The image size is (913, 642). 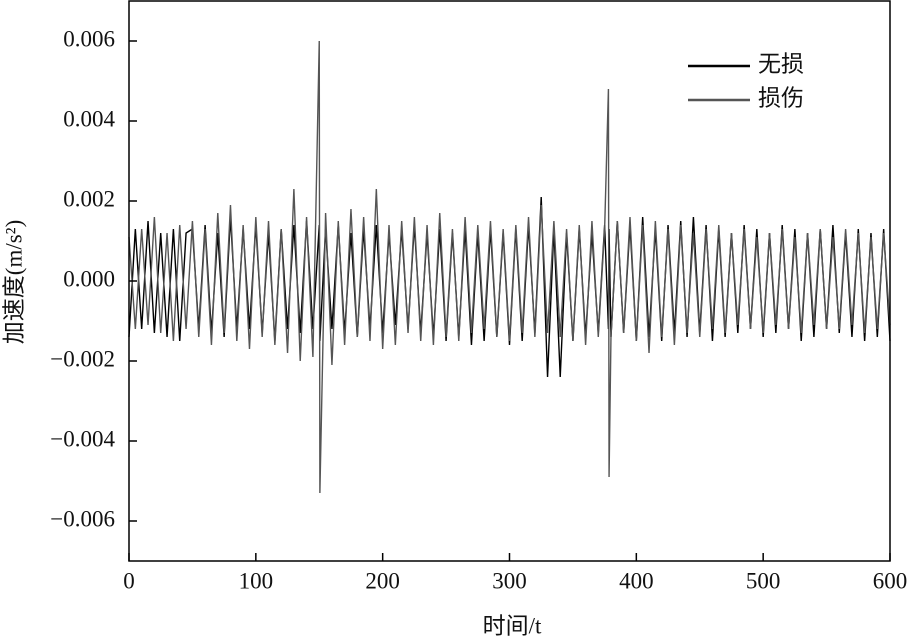 What do you see at coordinates (82, 518) in the screenshot?
I see `y-tick-label: −0.006` at bounding box center [82, 518].